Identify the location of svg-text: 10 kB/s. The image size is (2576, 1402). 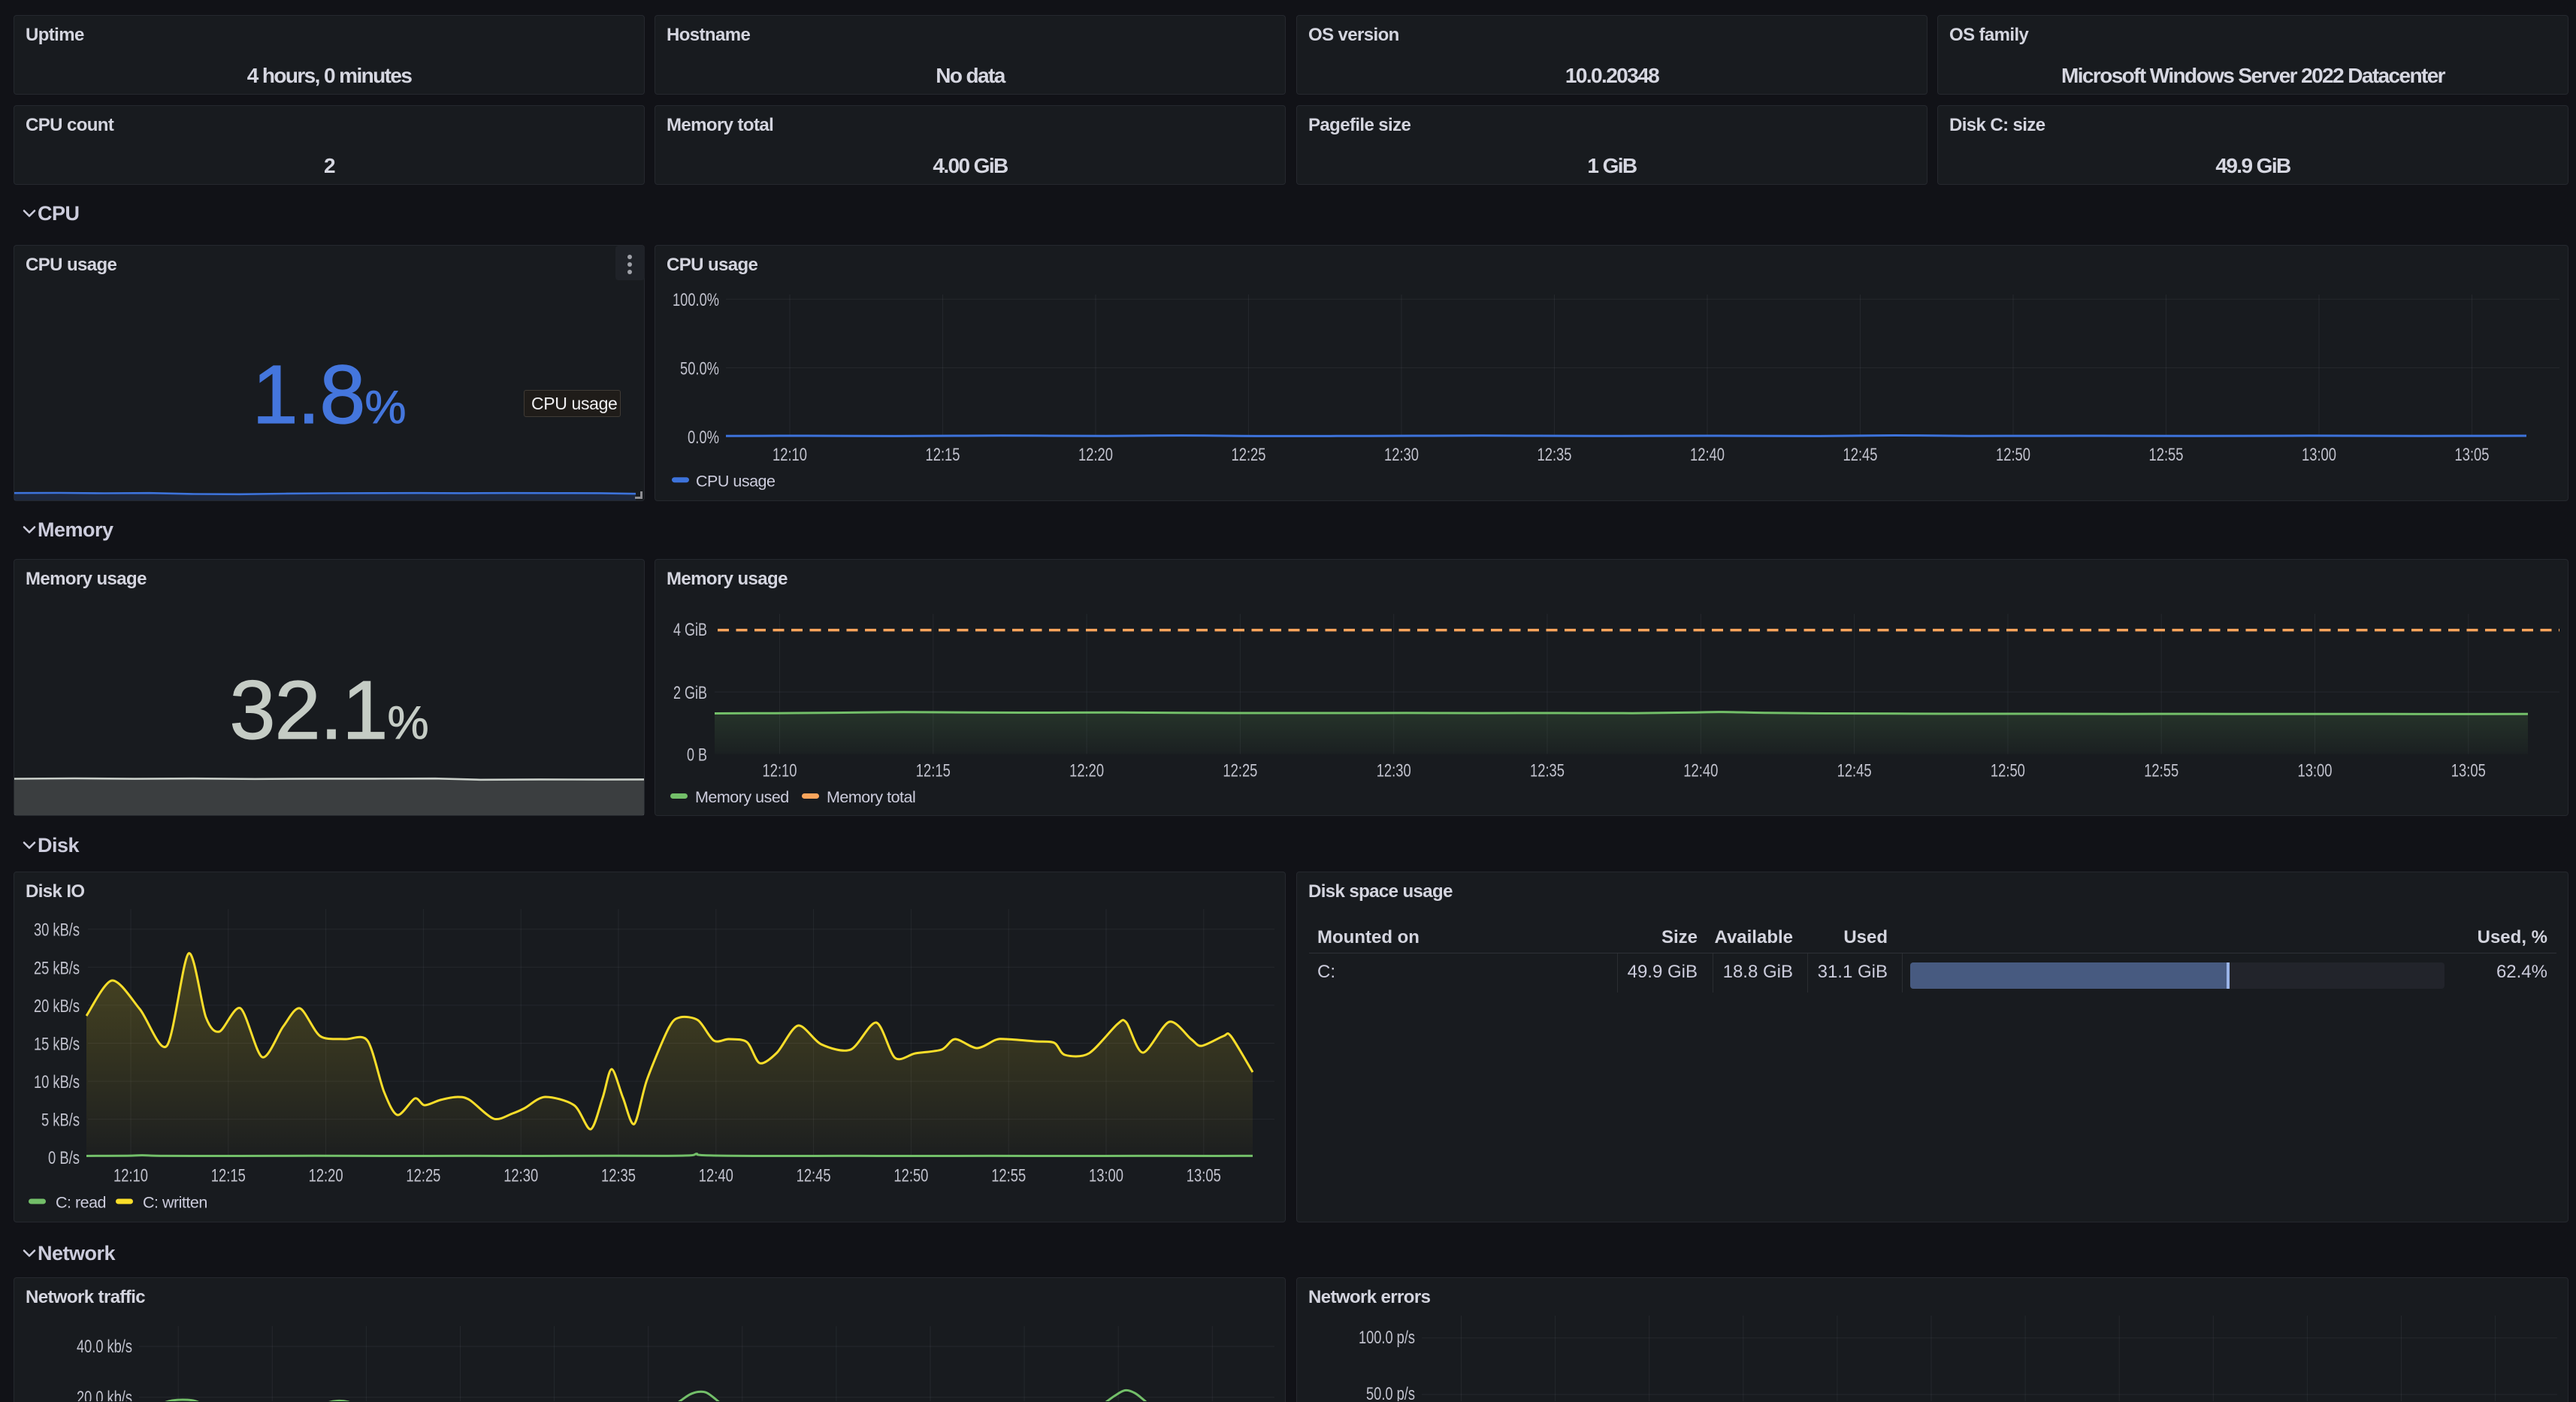
(57, 1082).